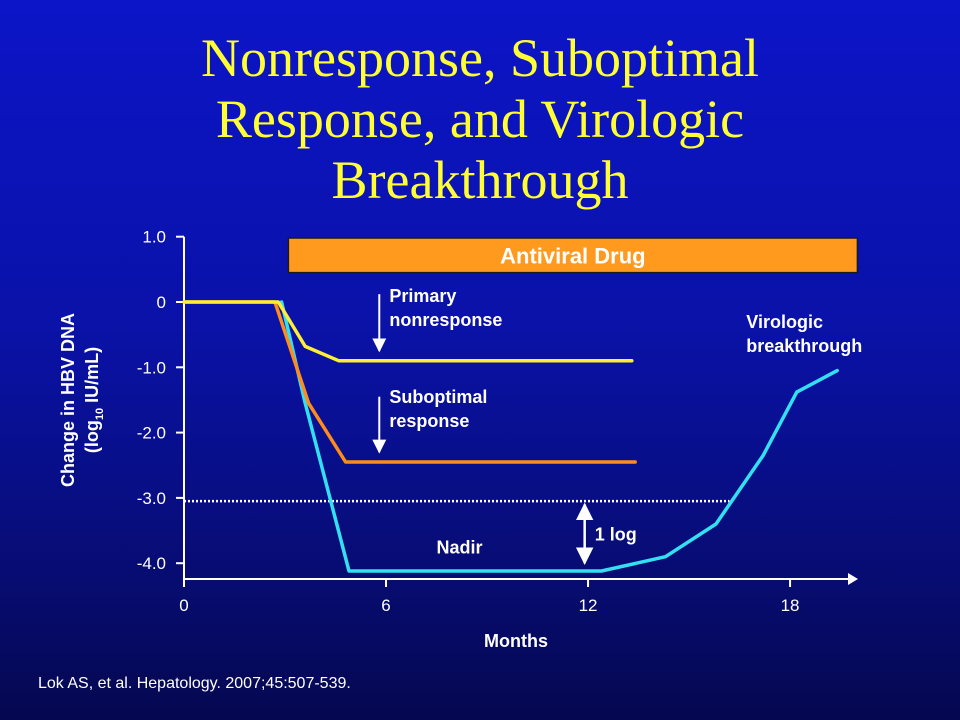 Image resolution: width=960 pixels, height=720 pixels. Describe the element at coordinates (151, 433) in the screenshot. I see `y-tick-label: -2.0` at that location.